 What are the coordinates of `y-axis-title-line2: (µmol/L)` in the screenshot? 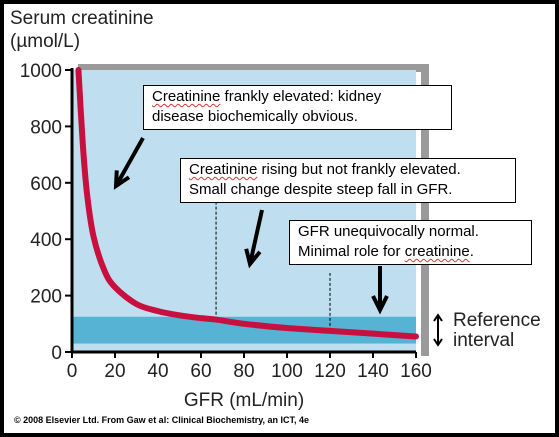 It's located at (45, 41).